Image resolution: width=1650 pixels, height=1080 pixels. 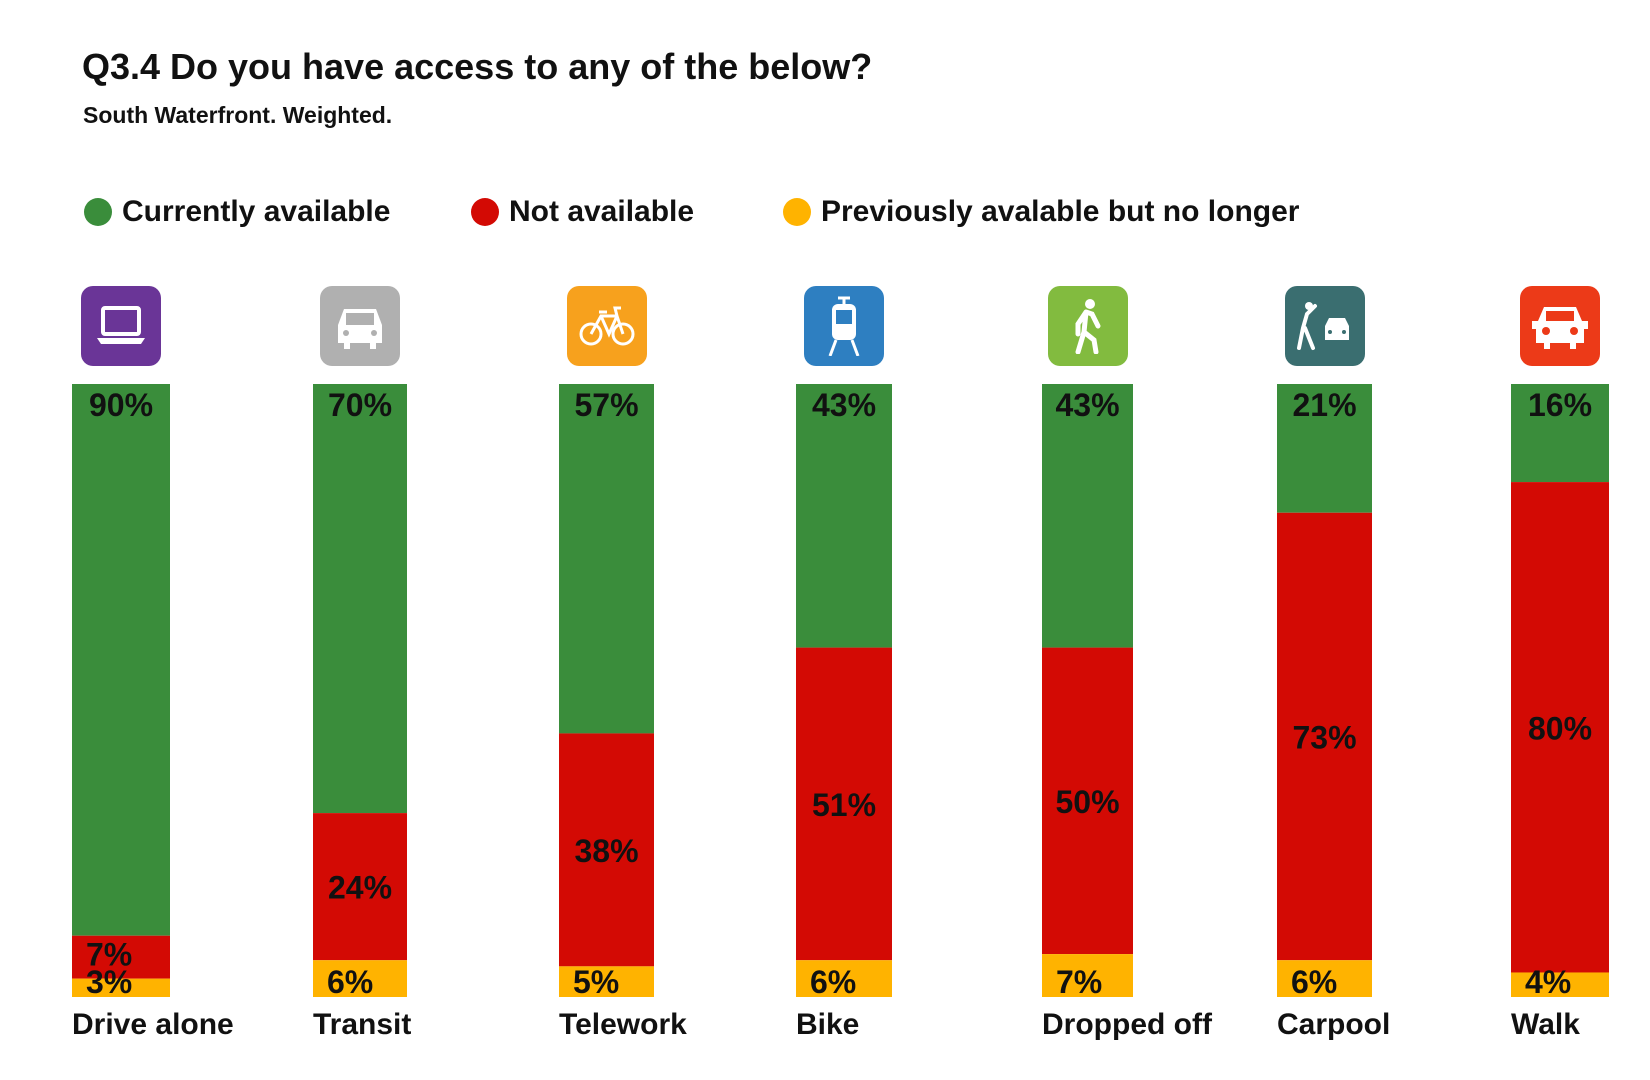 What do you see at coordinates (1334, 1024) in the screenshot?
I see `x-tick-label: Carpool` at bounding box center [1334, 1024].